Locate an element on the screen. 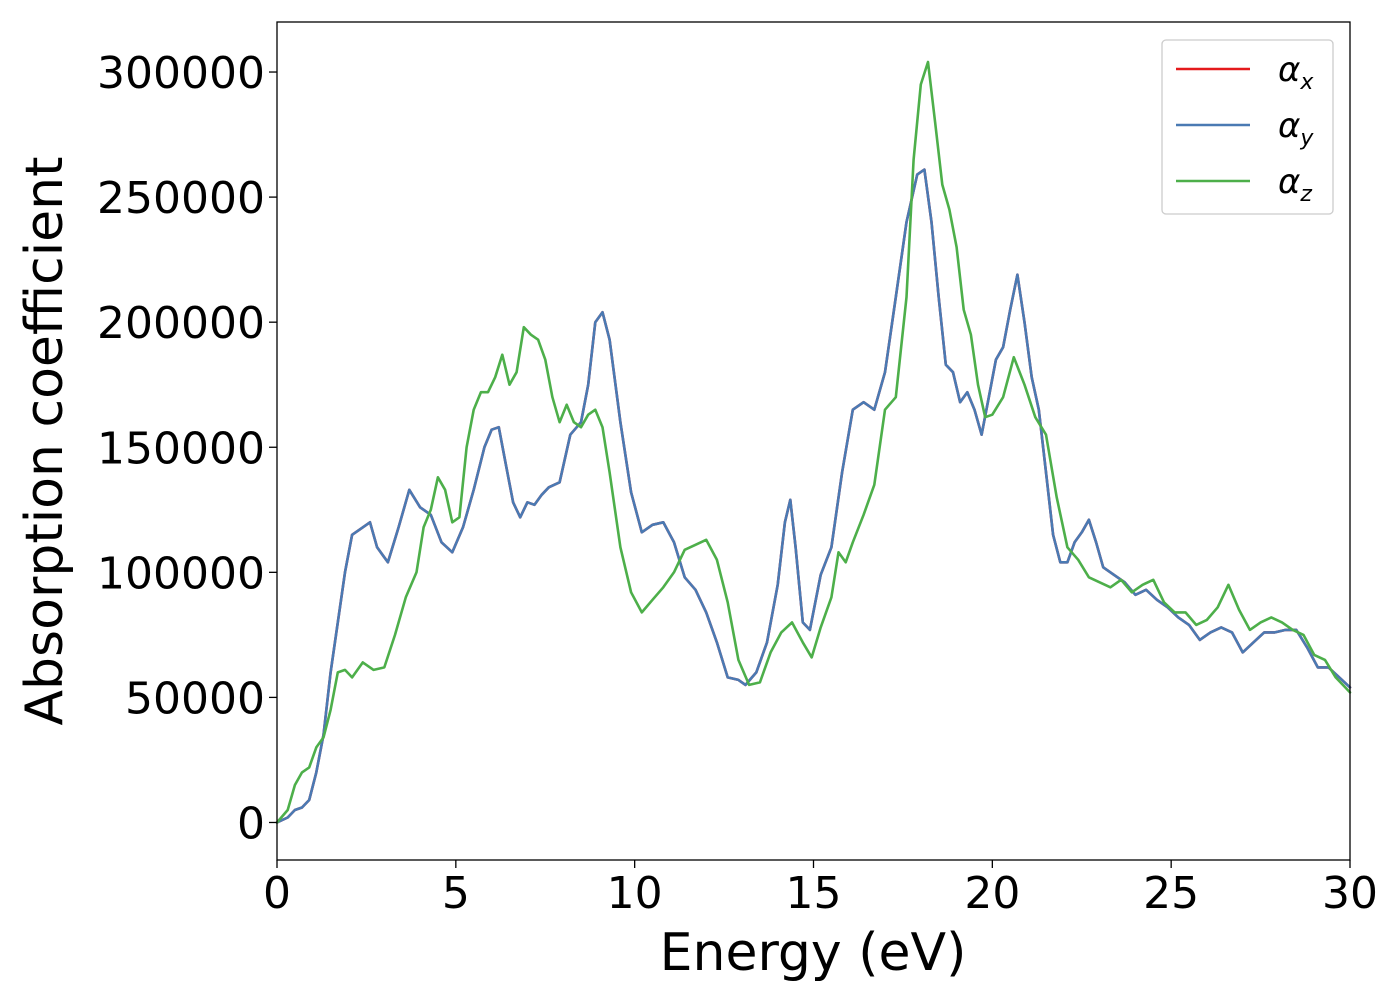  x-tick-label: 30 is located at coordinates (1350, 893).